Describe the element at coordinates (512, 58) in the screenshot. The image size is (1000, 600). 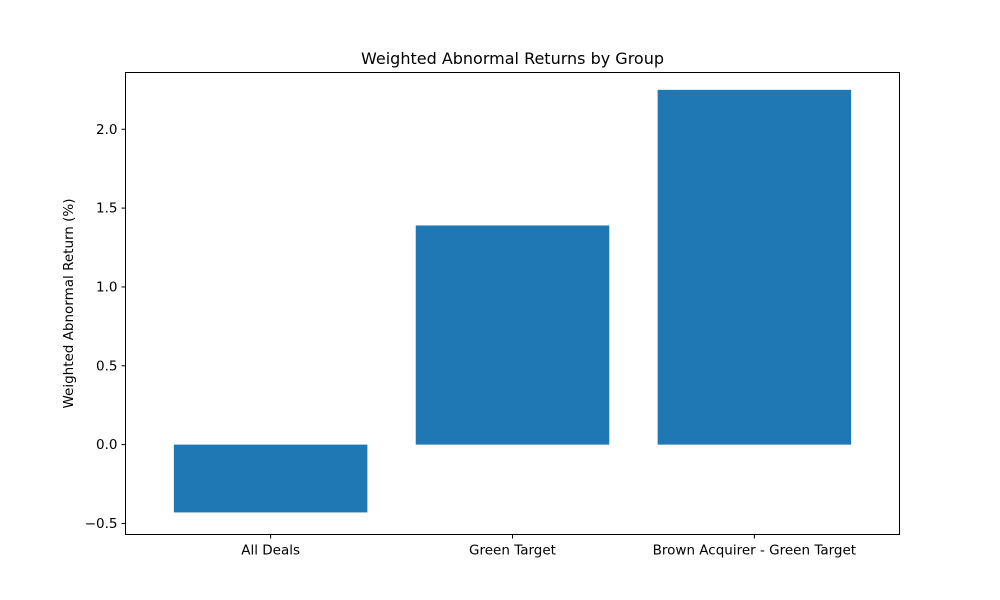
I see `chart-title: Weighted Abnormal Returns by Group` at that location.